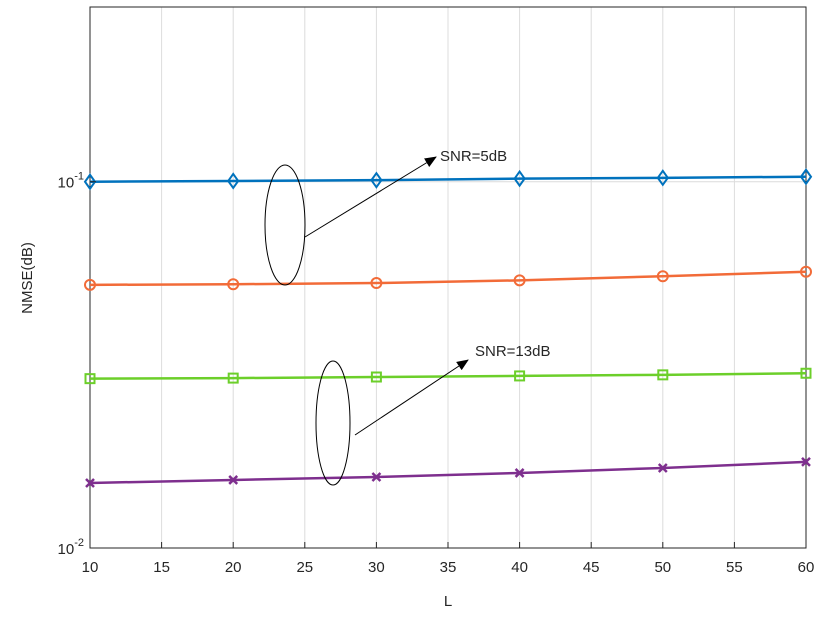 The width and height of the screenshot is (822, 617). What do you see at coordinates (662, 567) in the screenshot?
I see `x-tick-label: 50` at bounding box center [662, 567].